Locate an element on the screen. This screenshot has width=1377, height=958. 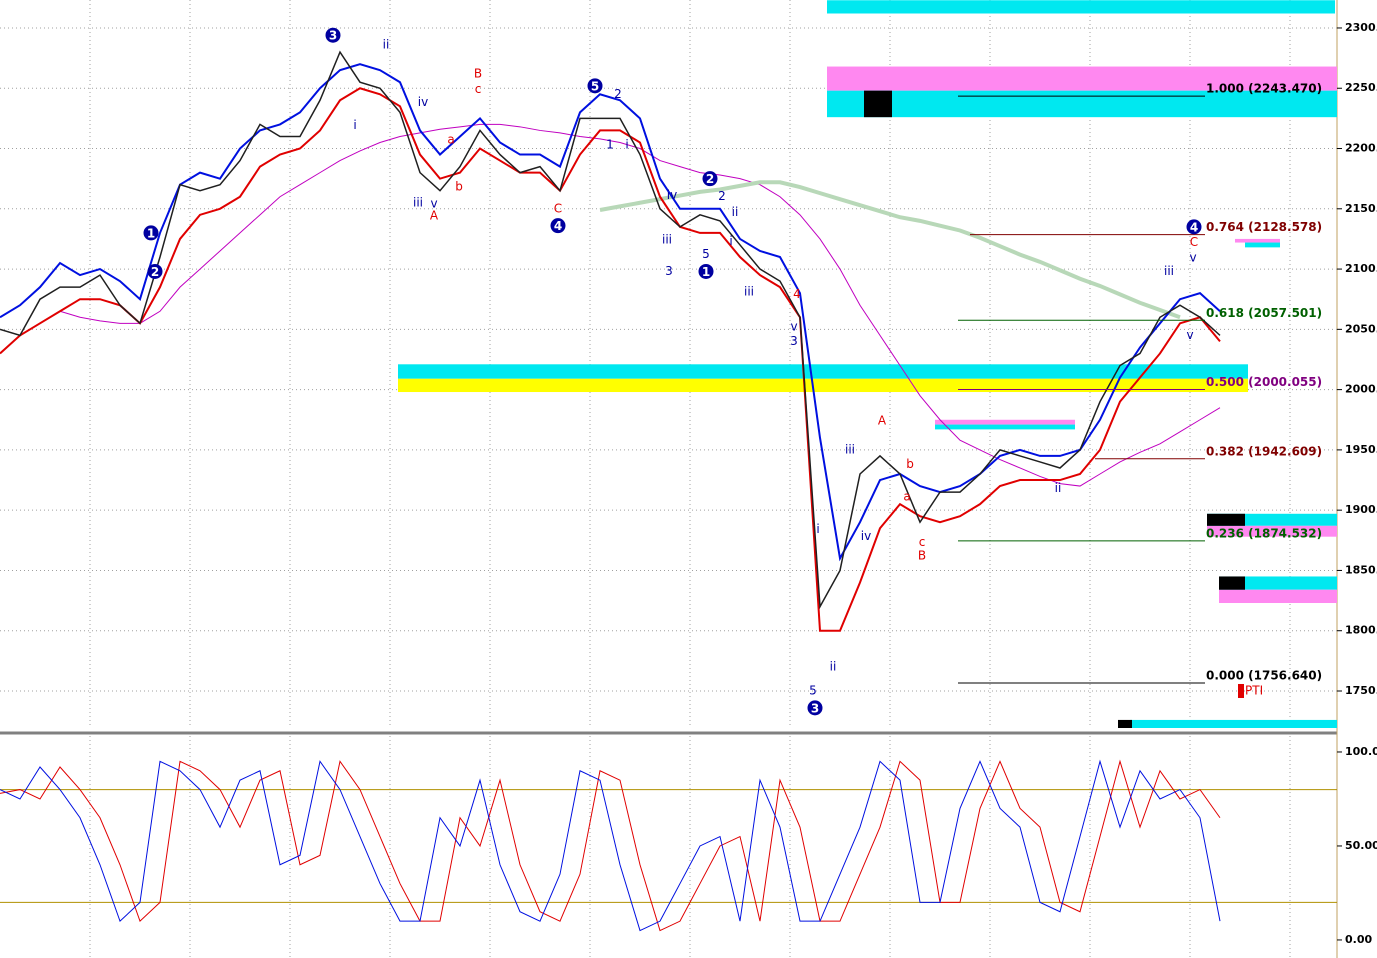
y-tick-label: 2150.0 is located at coordinates (1361, 208).